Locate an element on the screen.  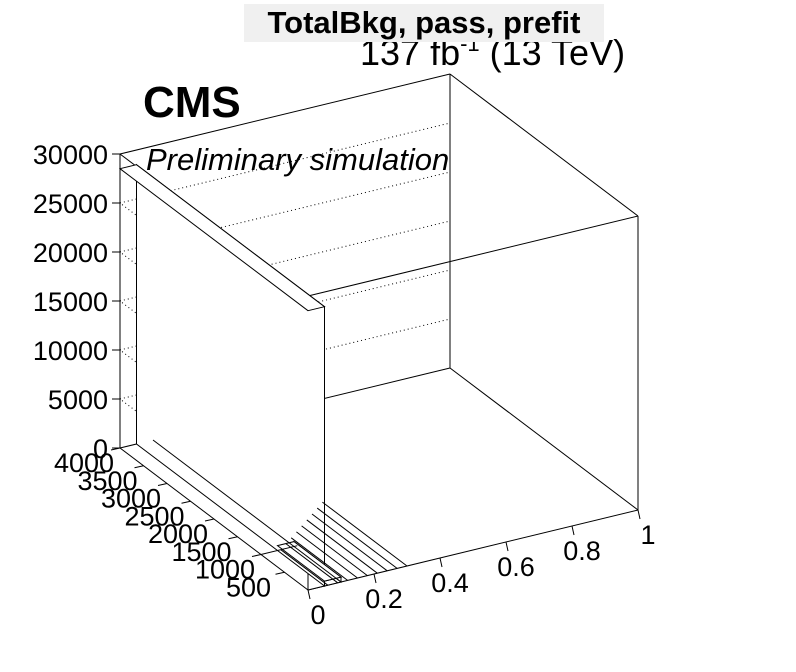
y-tick-label-1: 1000 is located at coordinates (225, 570).